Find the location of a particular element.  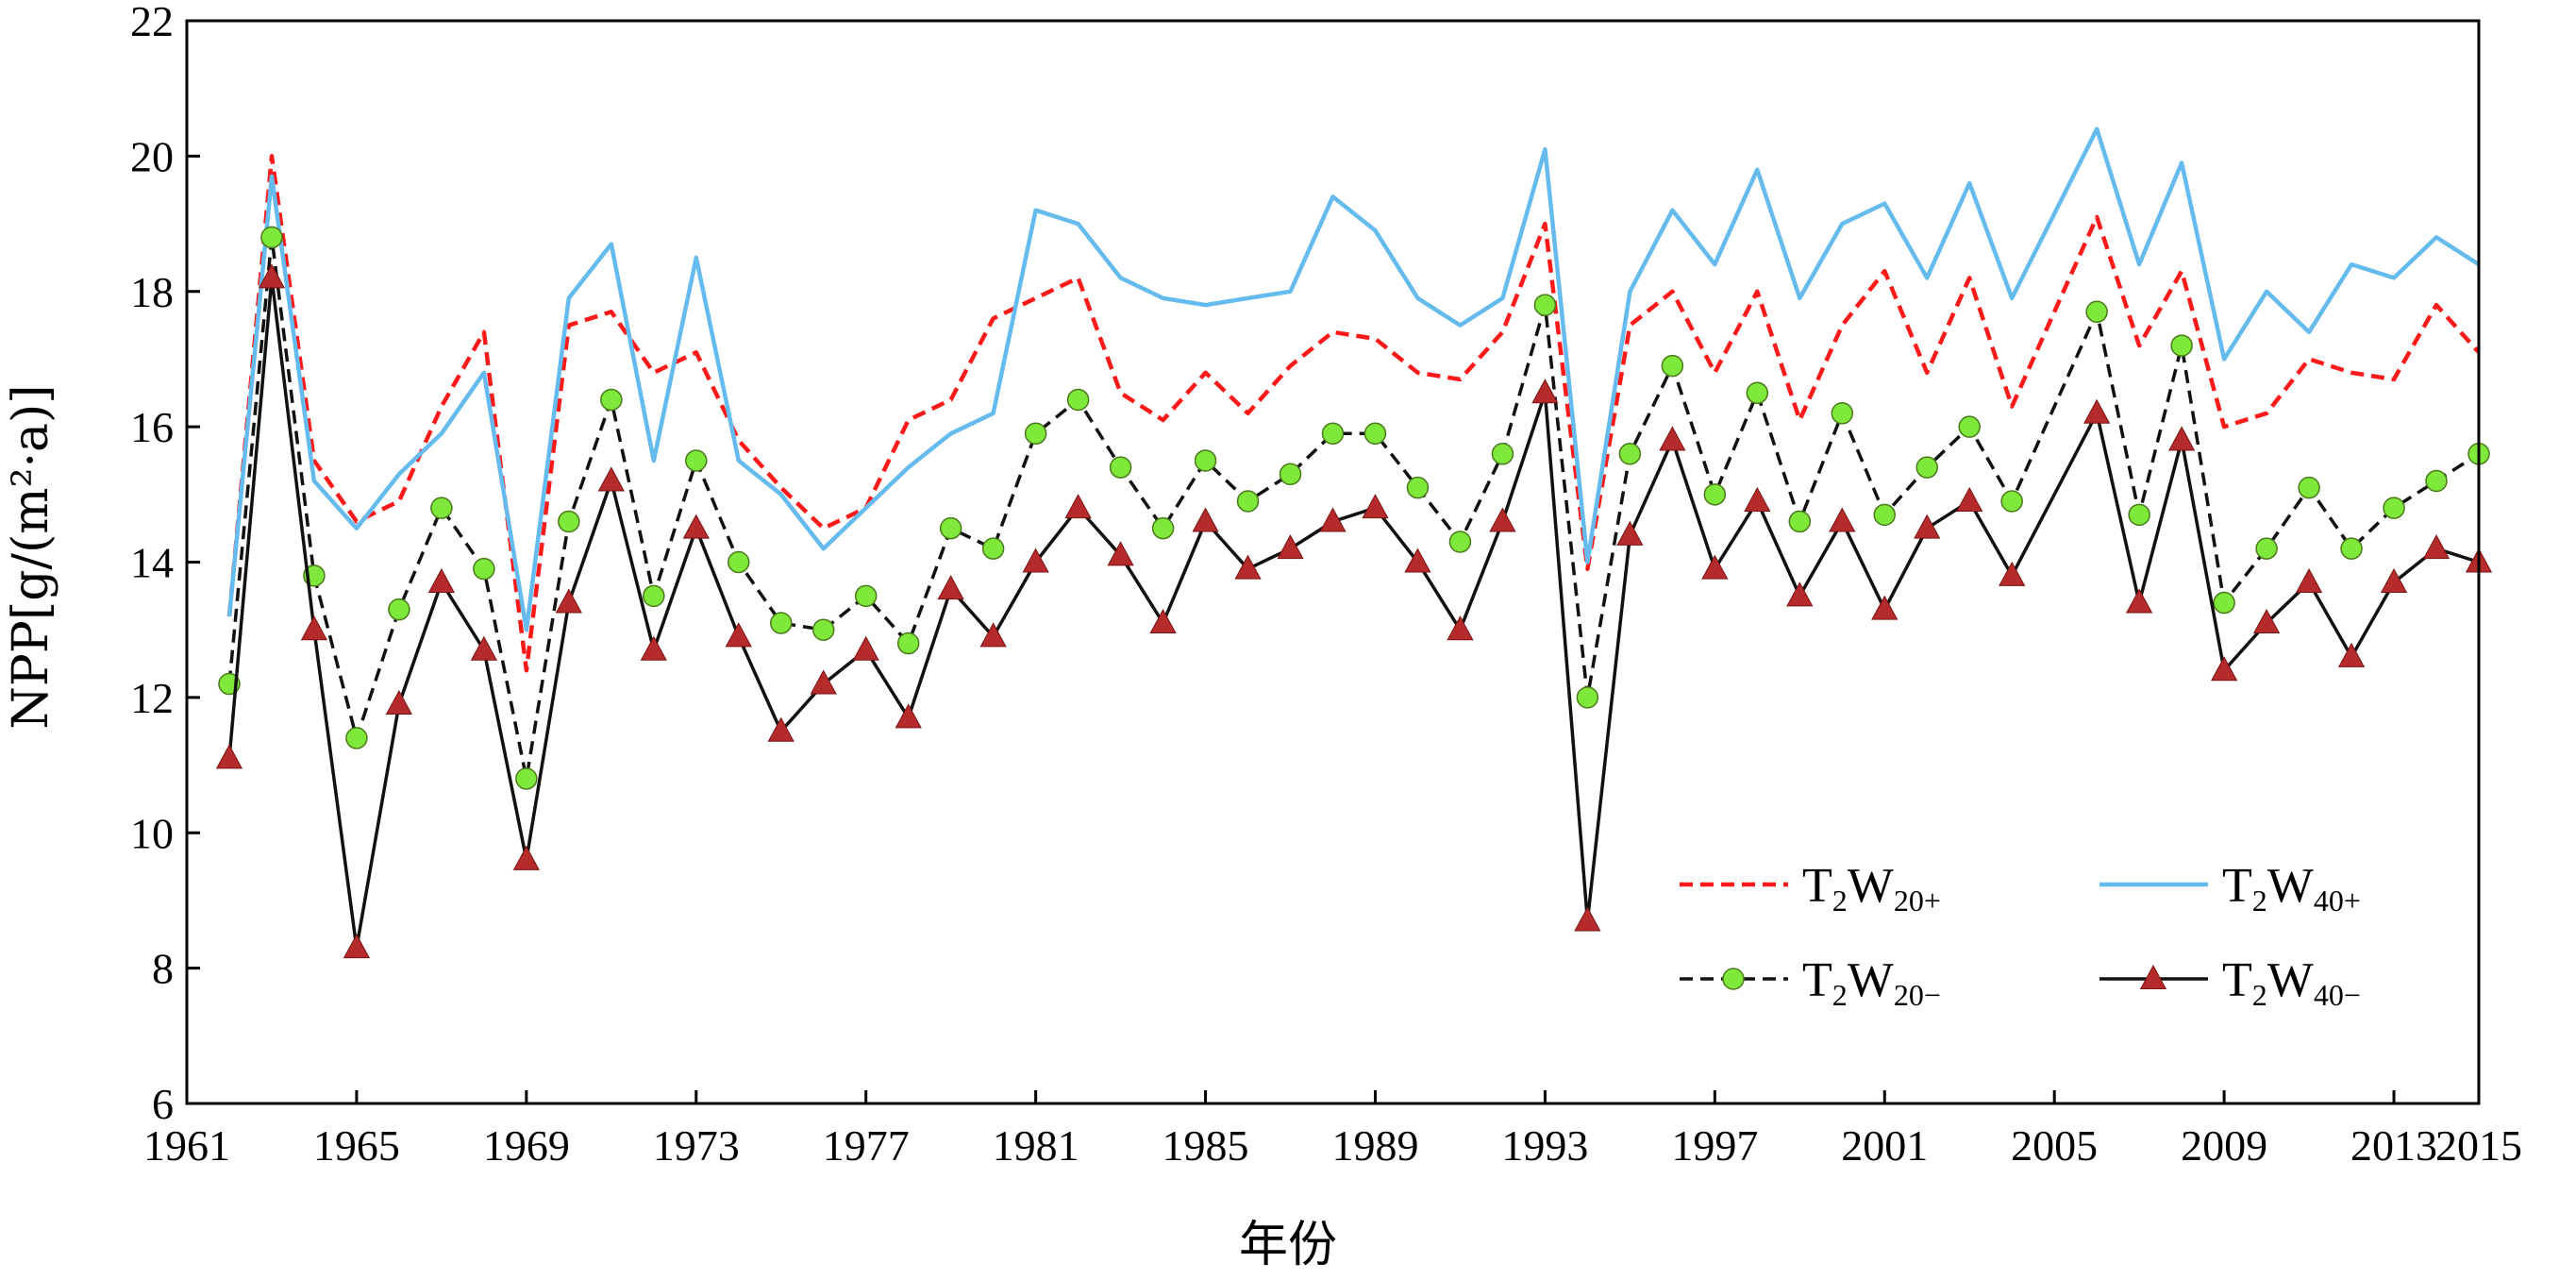

y-tick-label: 16 is located at coordinates (152, 427).